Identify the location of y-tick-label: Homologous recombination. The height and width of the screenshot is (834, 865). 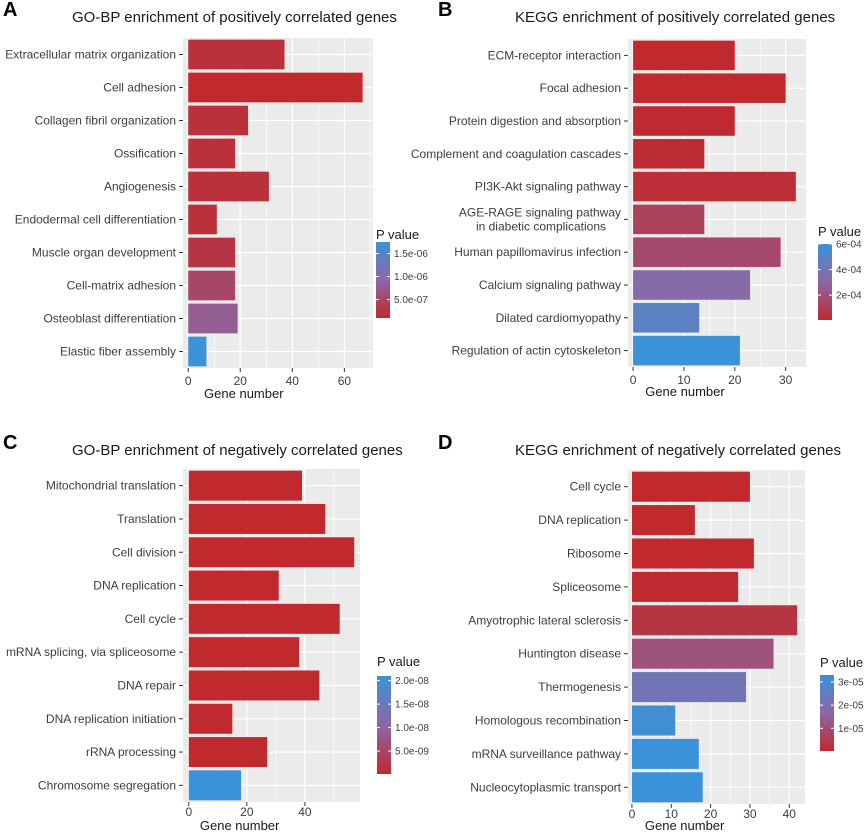
(548, 721).